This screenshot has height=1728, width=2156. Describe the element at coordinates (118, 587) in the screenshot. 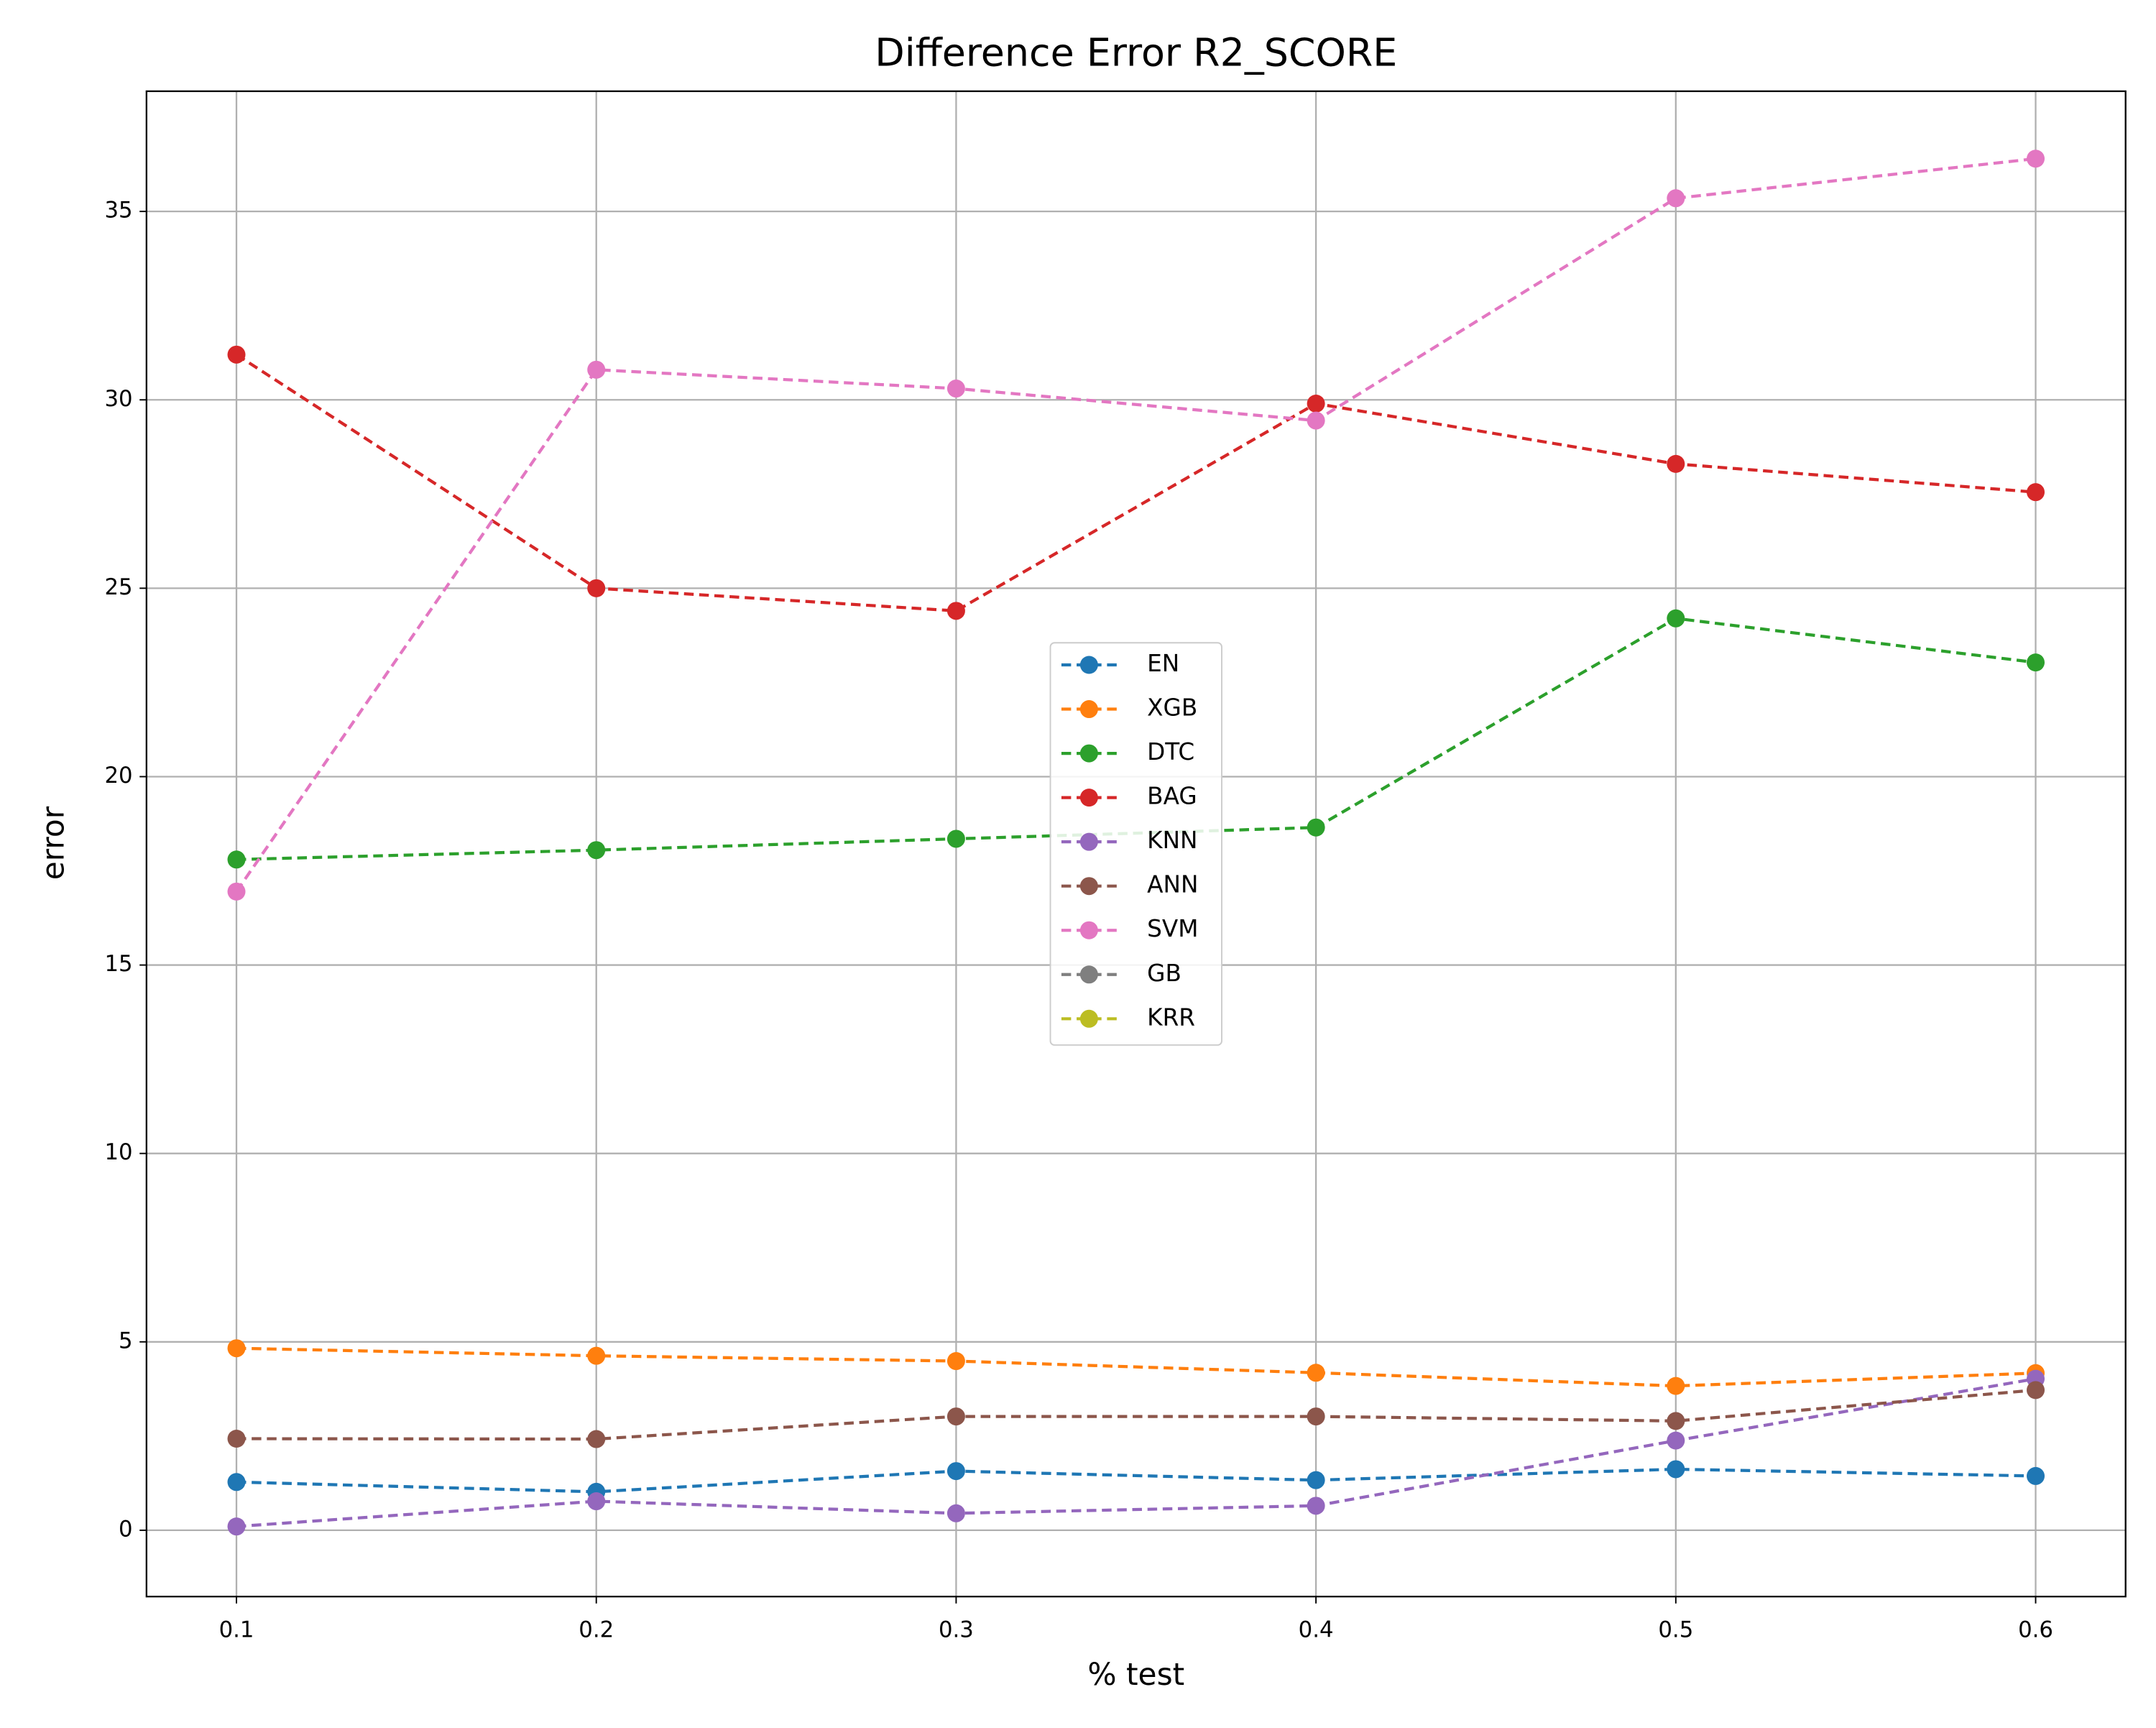

I see `y-tick-label: 25` at that location.